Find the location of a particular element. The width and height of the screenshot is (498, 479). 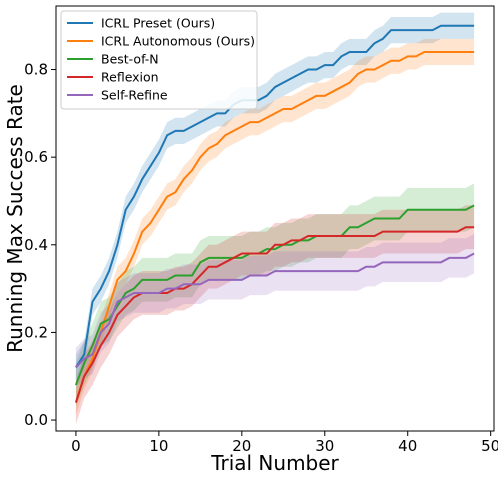

y-axis-label: Running Max Success Rate is located at coordinates (15, 218).